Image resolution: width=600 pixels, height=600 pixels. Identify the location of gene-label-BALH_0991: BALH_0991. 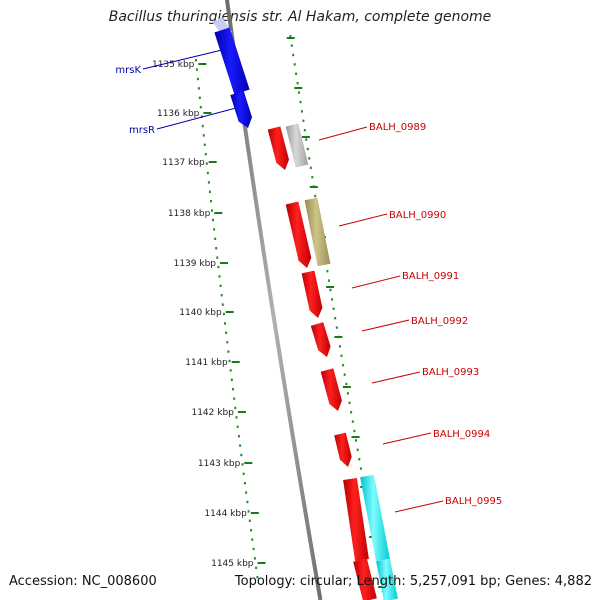
(430, 276).